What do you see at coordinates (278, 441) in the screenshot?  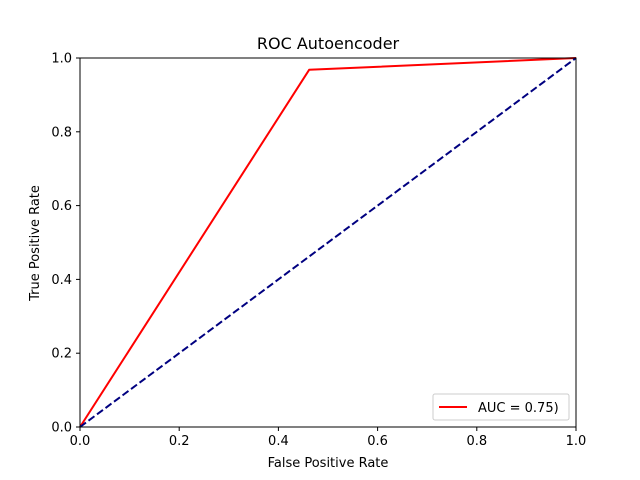 I see `x-tick-label: 0.4` at bounding box center [278, 441].